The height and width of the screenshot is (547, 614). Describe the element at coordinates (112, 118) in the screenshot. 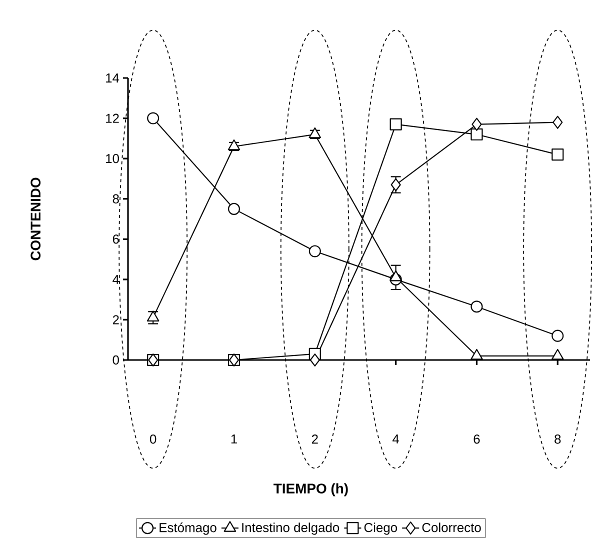

I see `y-tick-label: 12` at that location.